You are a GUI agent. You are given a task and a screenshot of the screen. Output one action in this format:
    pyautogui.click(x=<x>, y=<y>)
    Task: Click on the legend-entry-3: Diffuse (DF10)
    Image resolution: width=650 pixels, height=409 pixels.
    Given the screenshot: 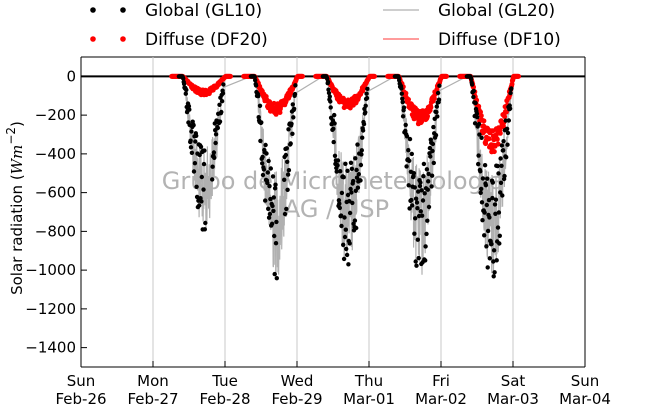 What is the action you would take?
    pyautogui.click(x=472, y=40)
    